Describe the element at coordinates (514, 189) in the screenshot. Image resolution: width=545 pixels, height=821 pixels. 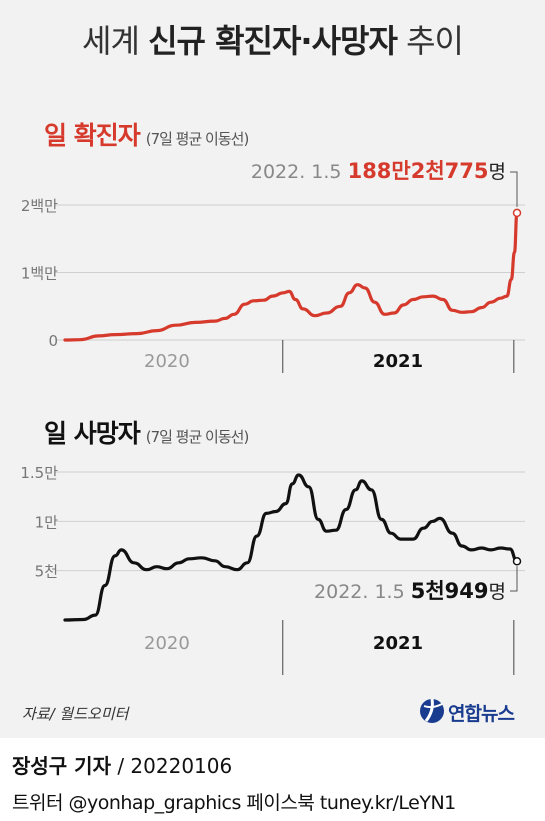
I see `cases-annotation-leader` at that location.